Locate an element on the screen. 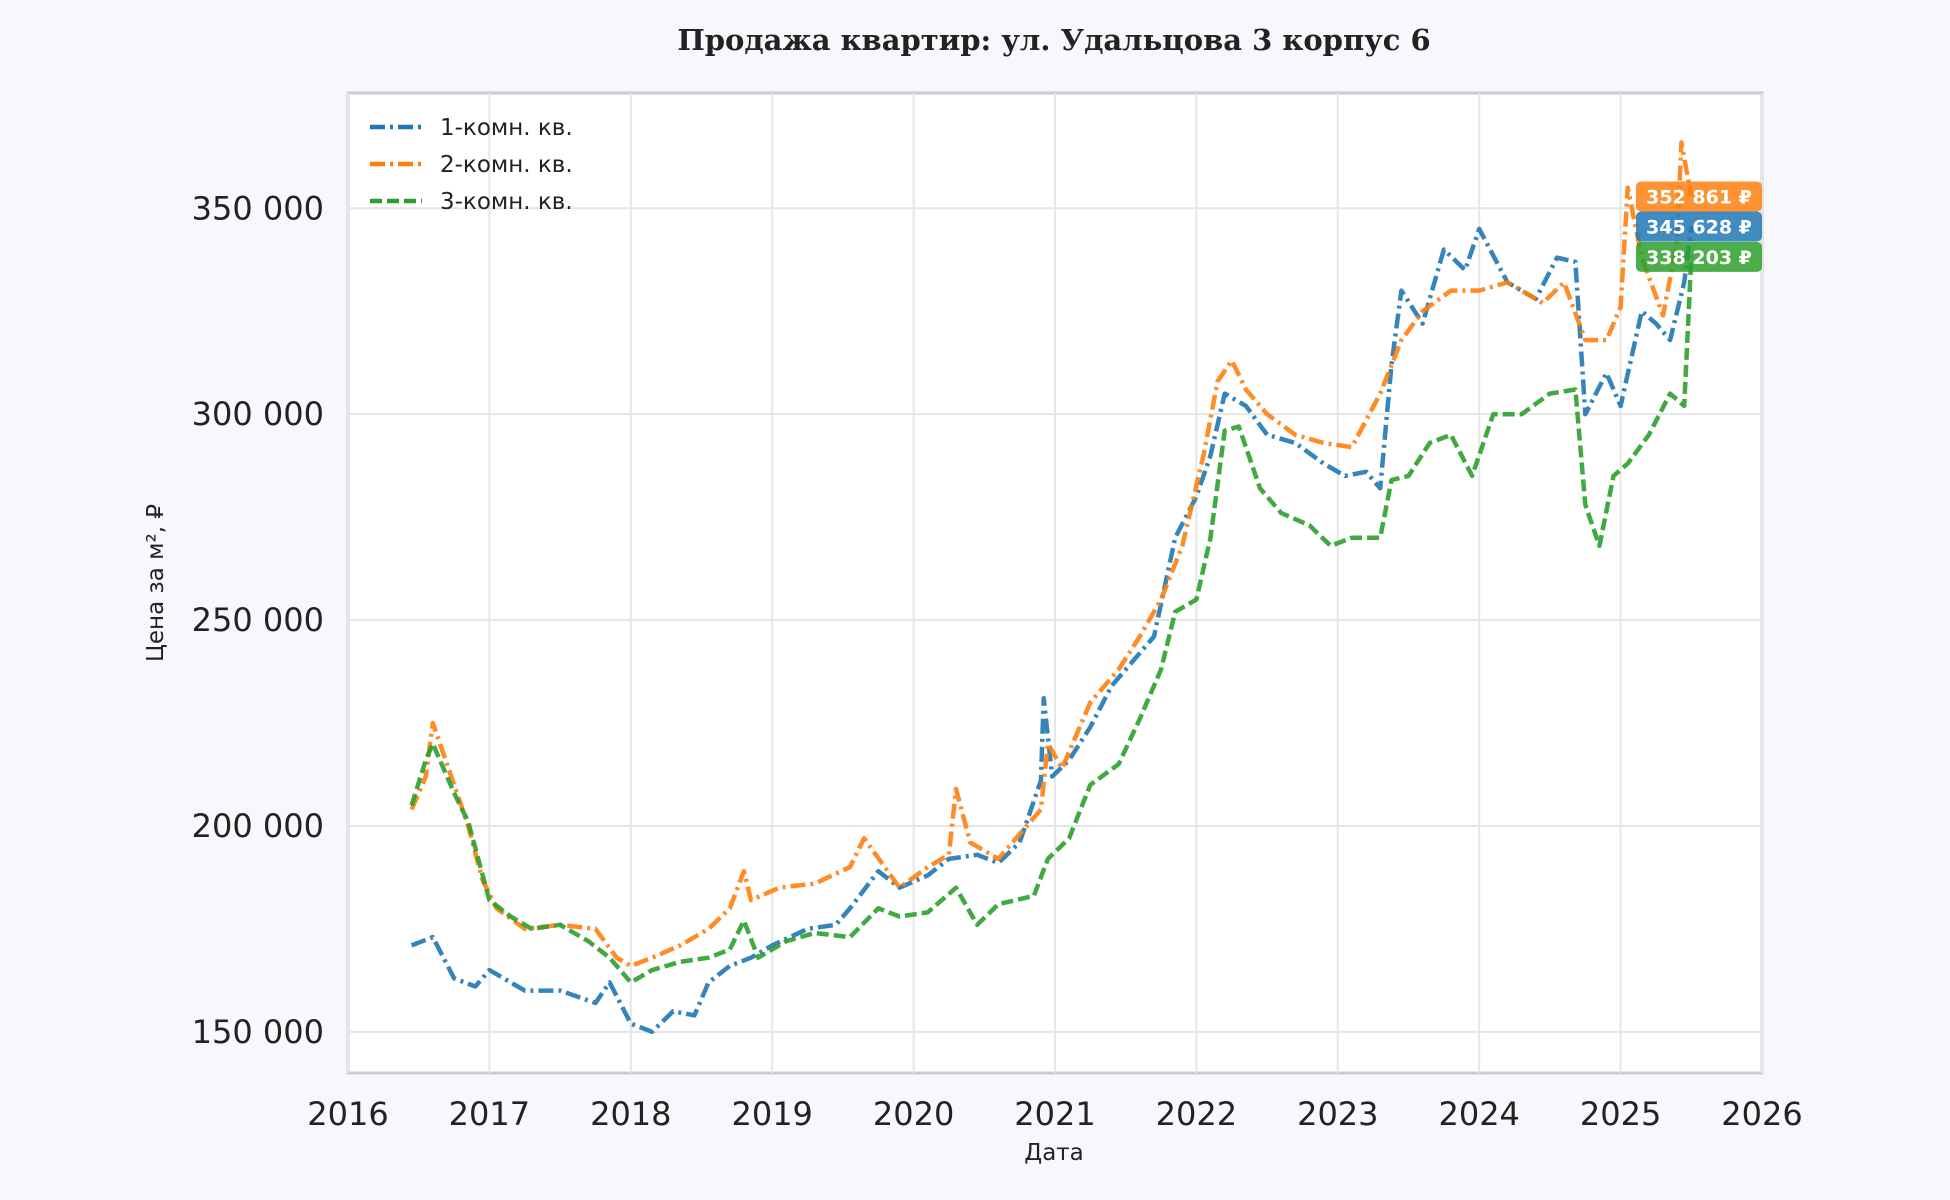 The height and width of the screenshot is (1200, 1950). x-tick-label: 2021 is located at coordinates (1054, 1114).